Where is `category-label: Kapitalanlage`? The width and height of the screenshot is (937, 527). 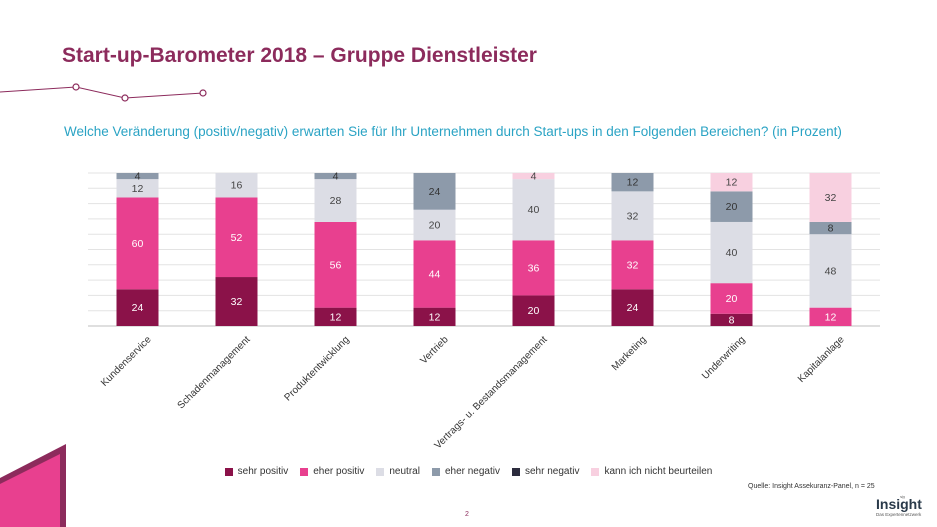 category-label: Kapitalanlage is located at coordinates (821, 359).